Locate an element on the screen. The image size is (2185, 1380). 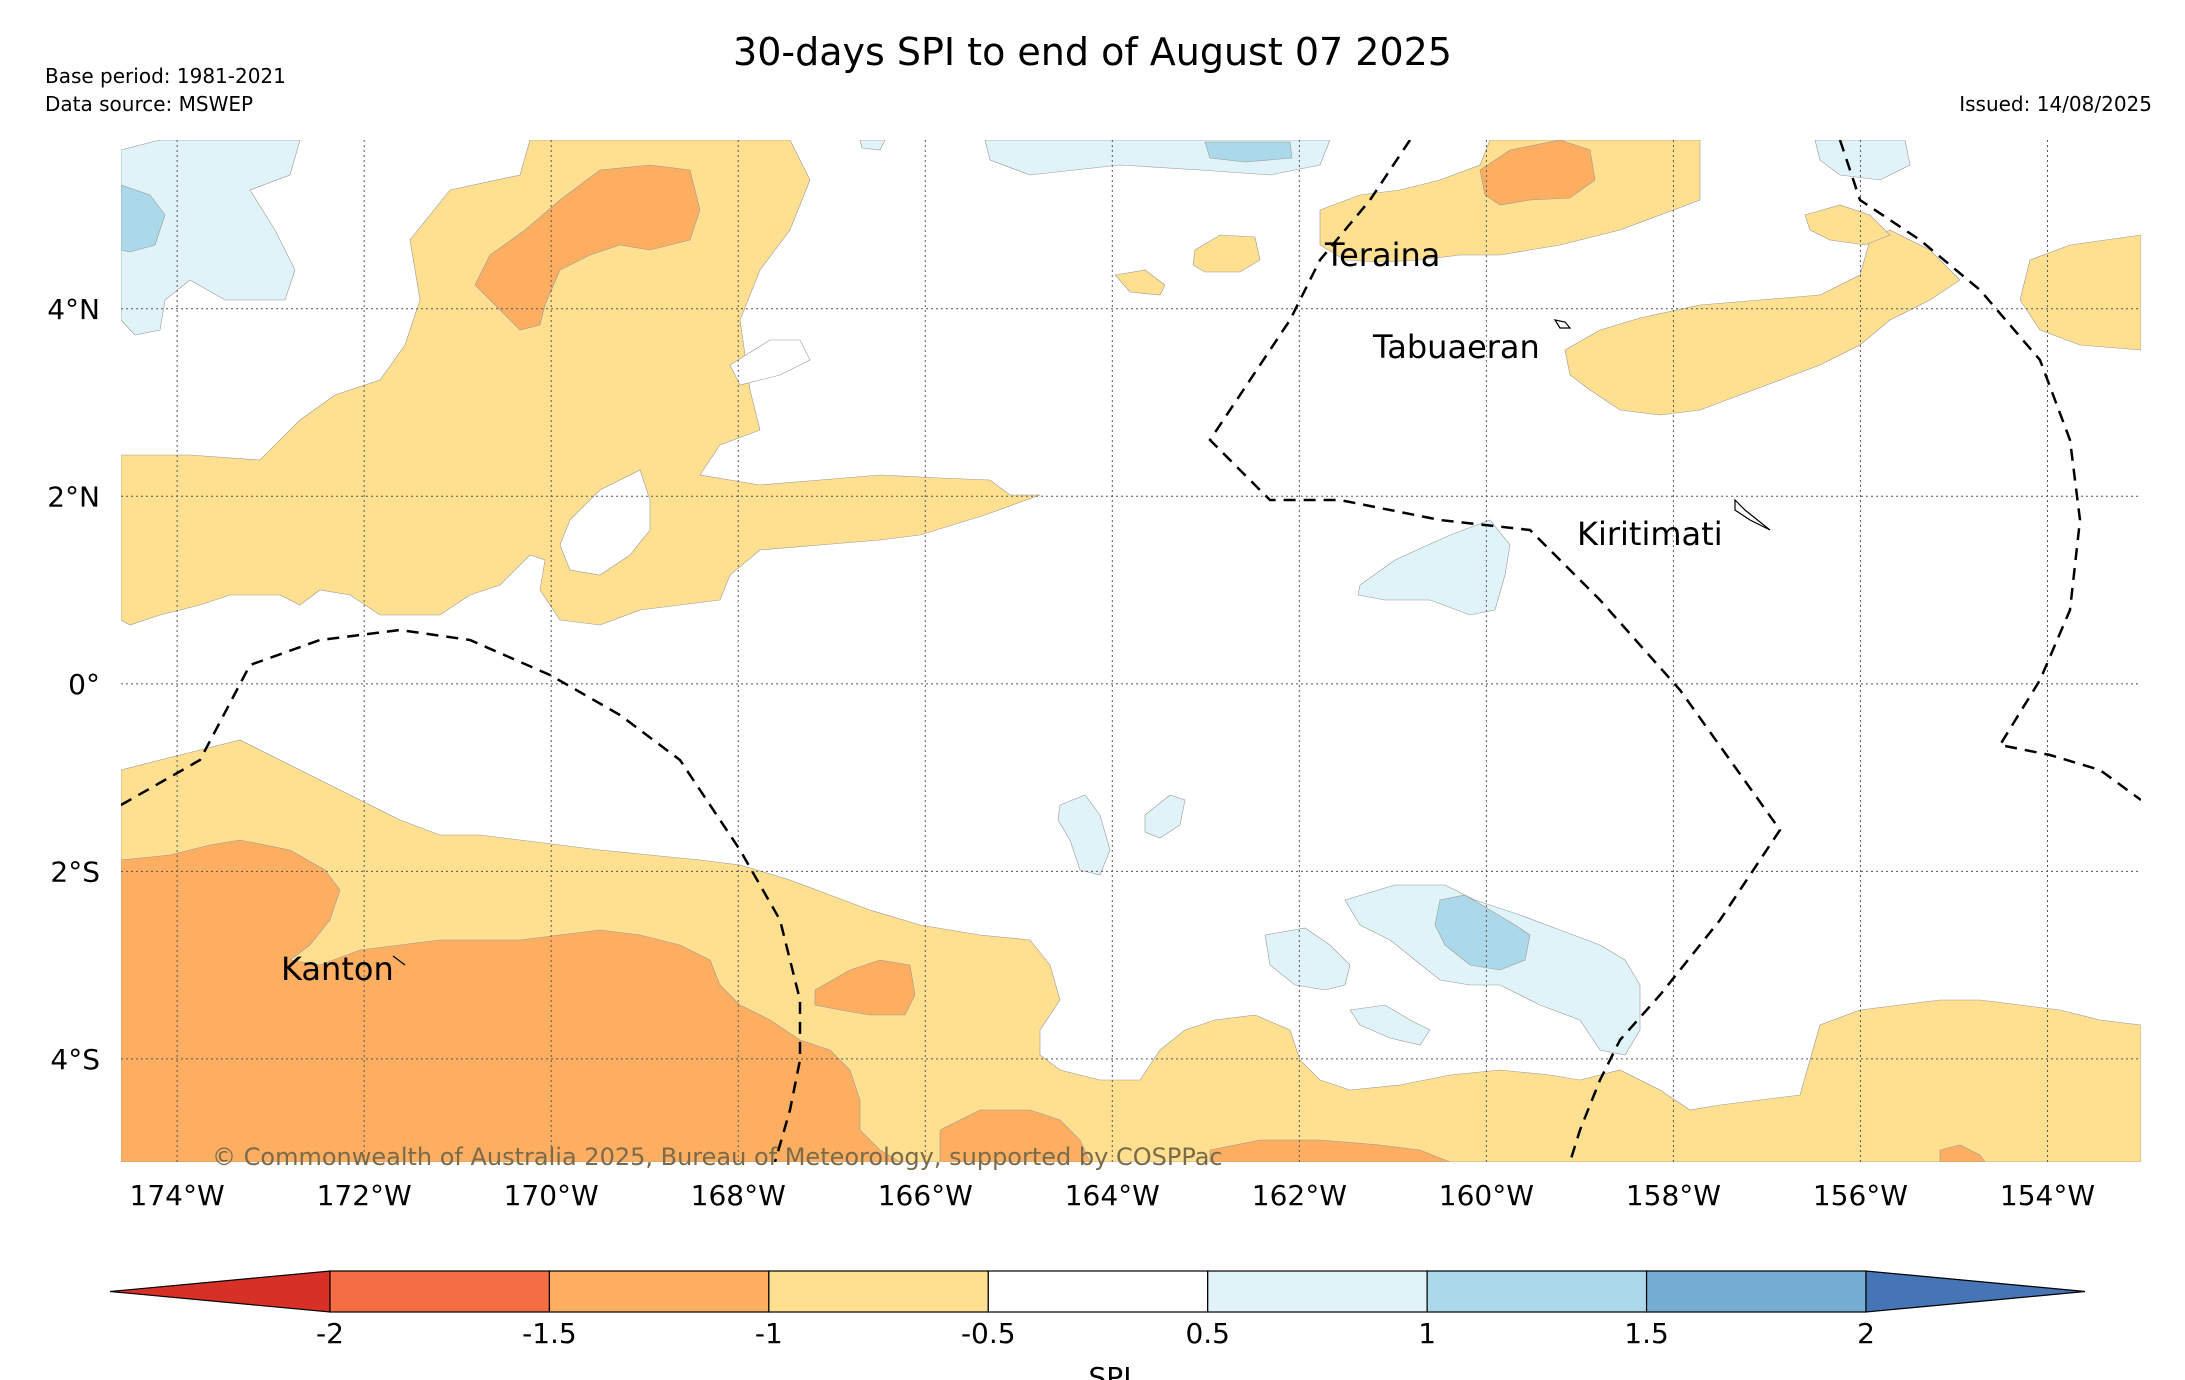
dry-area-east-band-north is located at coordinates (1847, 225).